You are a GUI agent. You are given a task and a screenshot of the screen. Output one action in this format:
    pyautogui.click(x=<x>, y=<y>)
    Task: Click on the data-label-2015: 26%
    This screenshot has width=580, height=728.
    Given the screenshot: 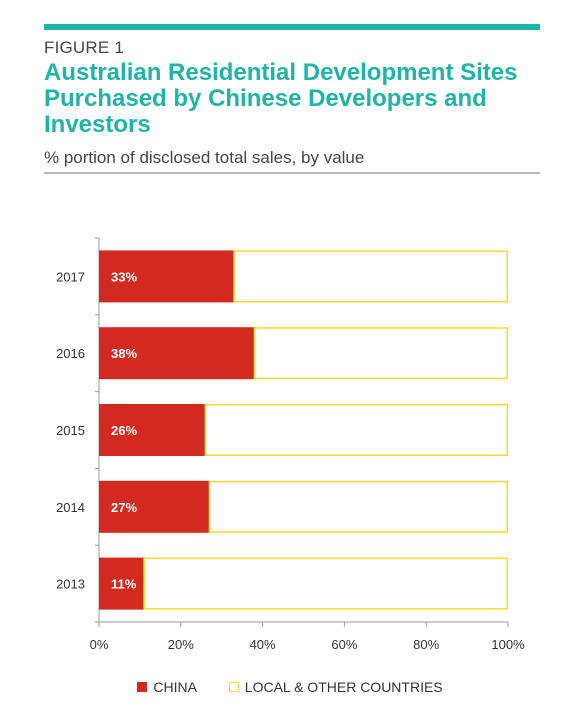 What is the action you would take?
    pyautogui.click(x=124, y=430)
    